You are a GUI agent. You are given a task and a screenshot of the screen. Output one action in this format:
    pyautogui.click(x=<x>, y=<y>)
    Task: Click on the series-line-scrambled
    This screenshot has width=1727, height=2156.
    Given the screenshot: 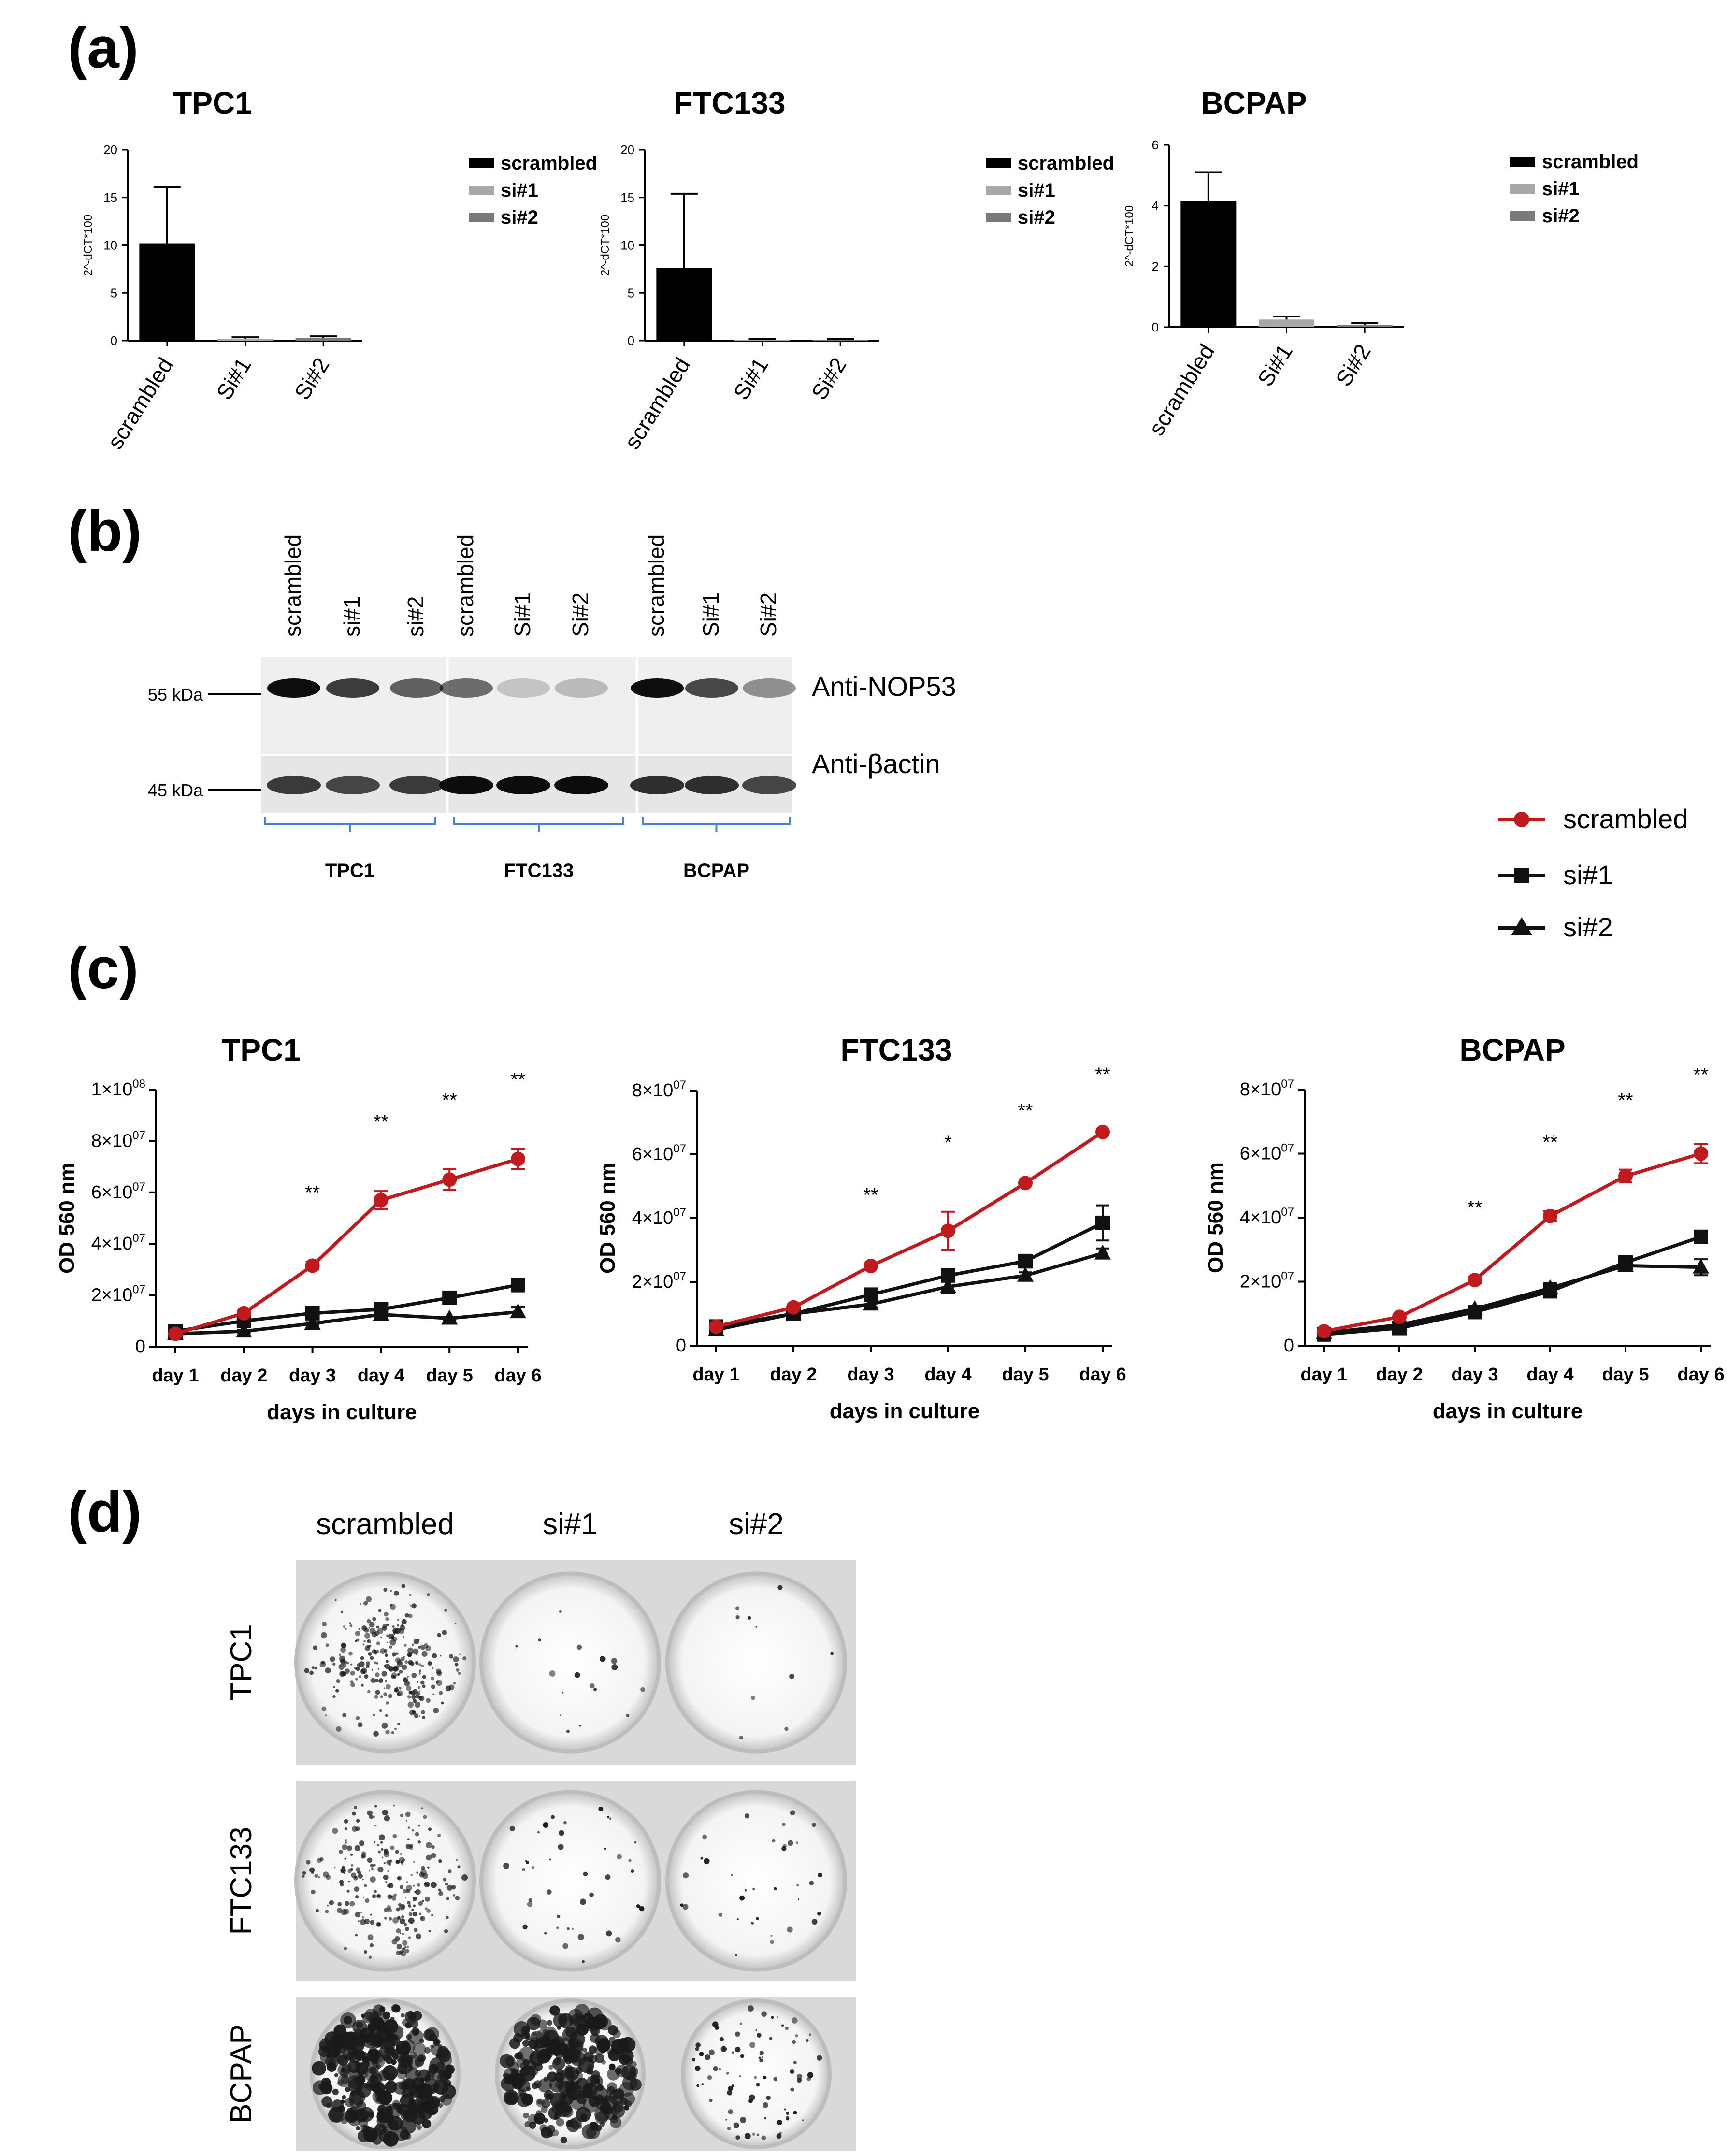 What is the action you would take?
    pyautogui.click(x=1512, y=1242)
    